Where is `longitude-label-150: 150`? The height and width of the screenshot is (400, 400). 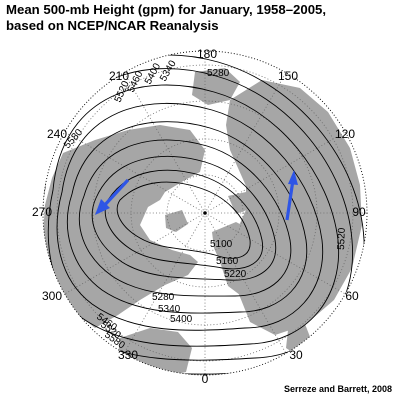
longitude-label-150: 150 is located at coordinates (288, 76).